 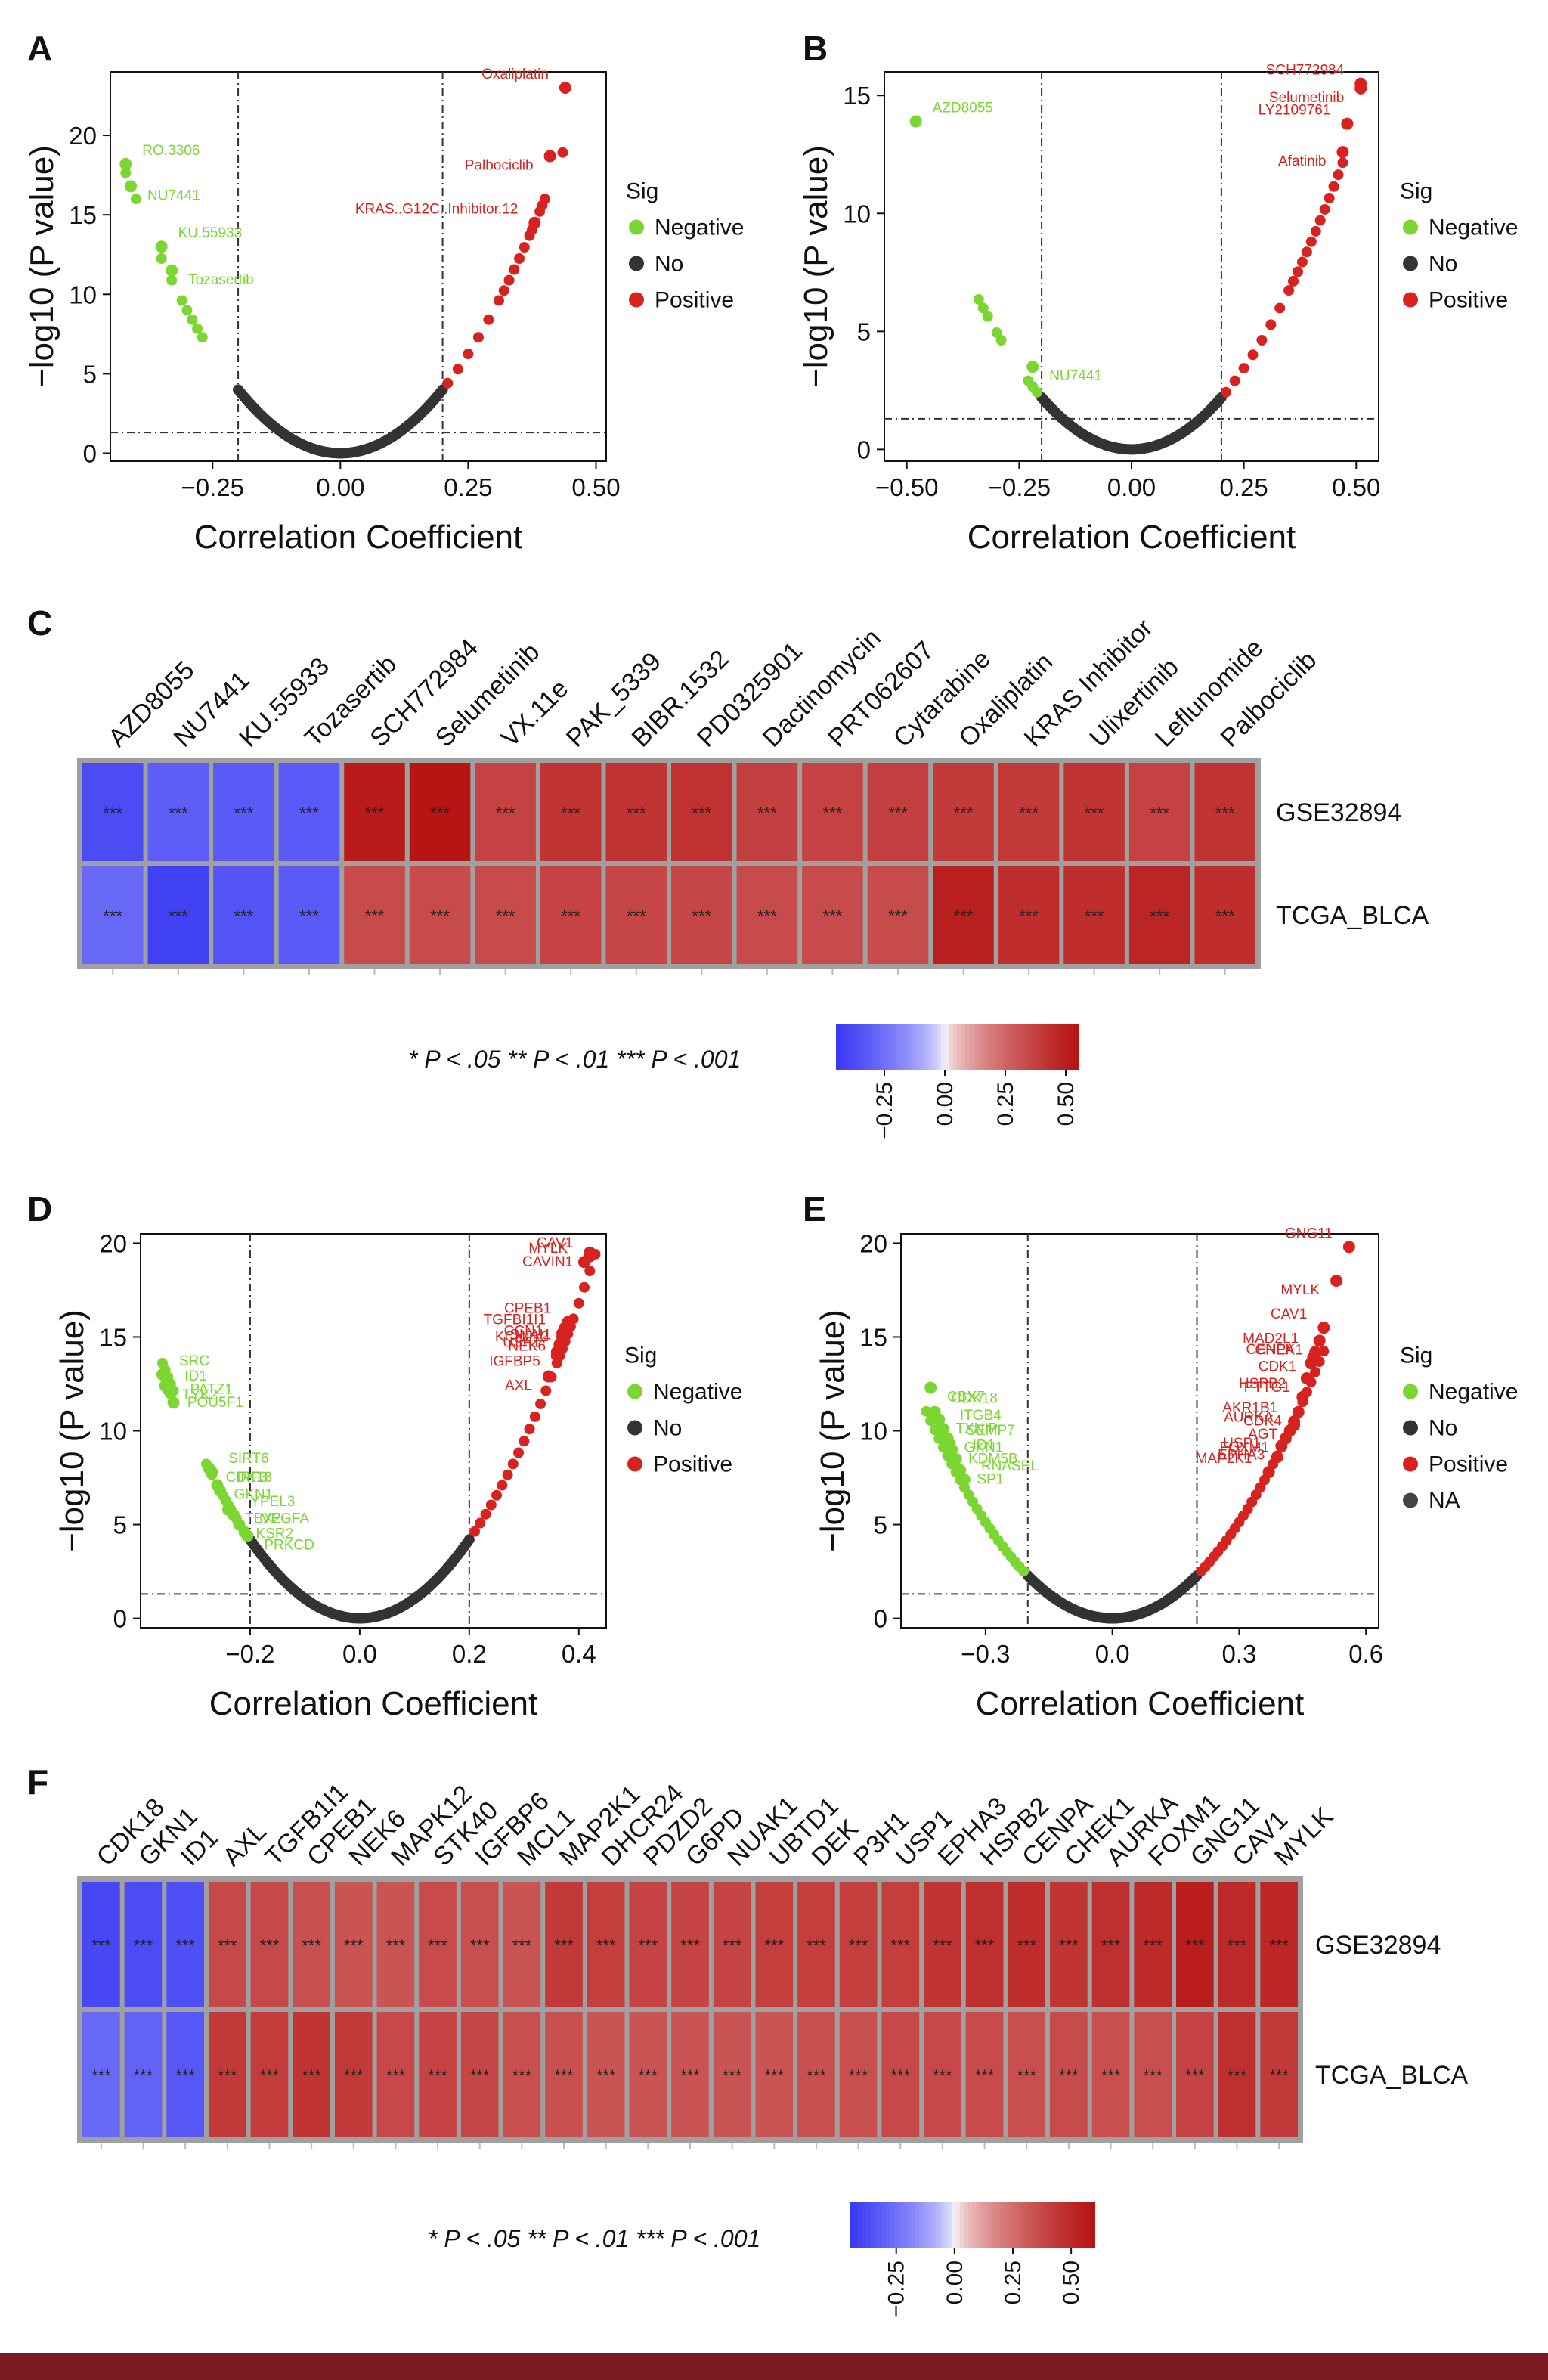 I want to click on column-label: AXL, so click(x=245, y=1844).